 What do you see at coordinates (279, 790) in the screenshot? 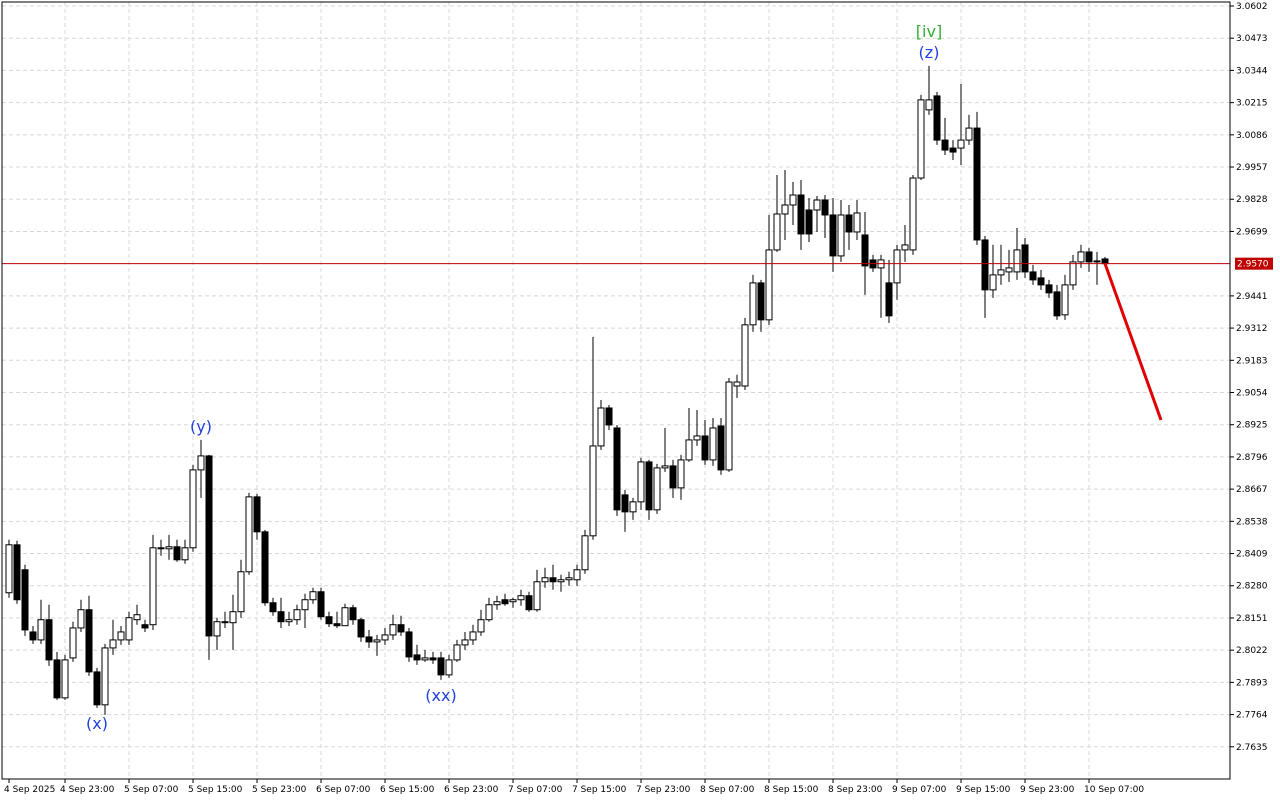
I see `x-tick-label: 5 Sep 23:00` at bounding box center [279, 790].